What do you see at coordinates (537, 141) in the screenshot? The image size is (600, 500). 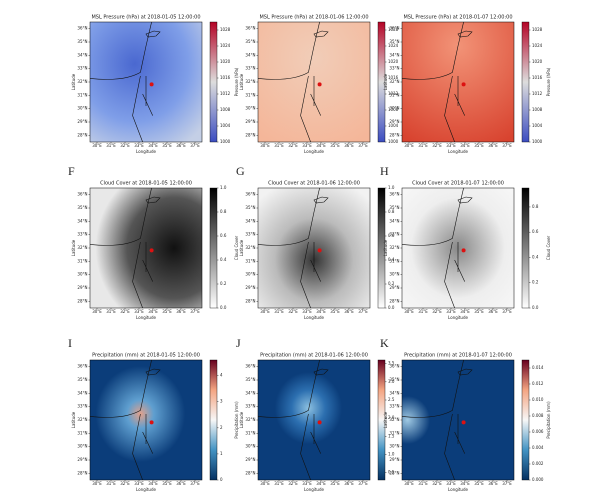 I see `colorbar-tick-label: 1000` at bounding box center [537, 141].